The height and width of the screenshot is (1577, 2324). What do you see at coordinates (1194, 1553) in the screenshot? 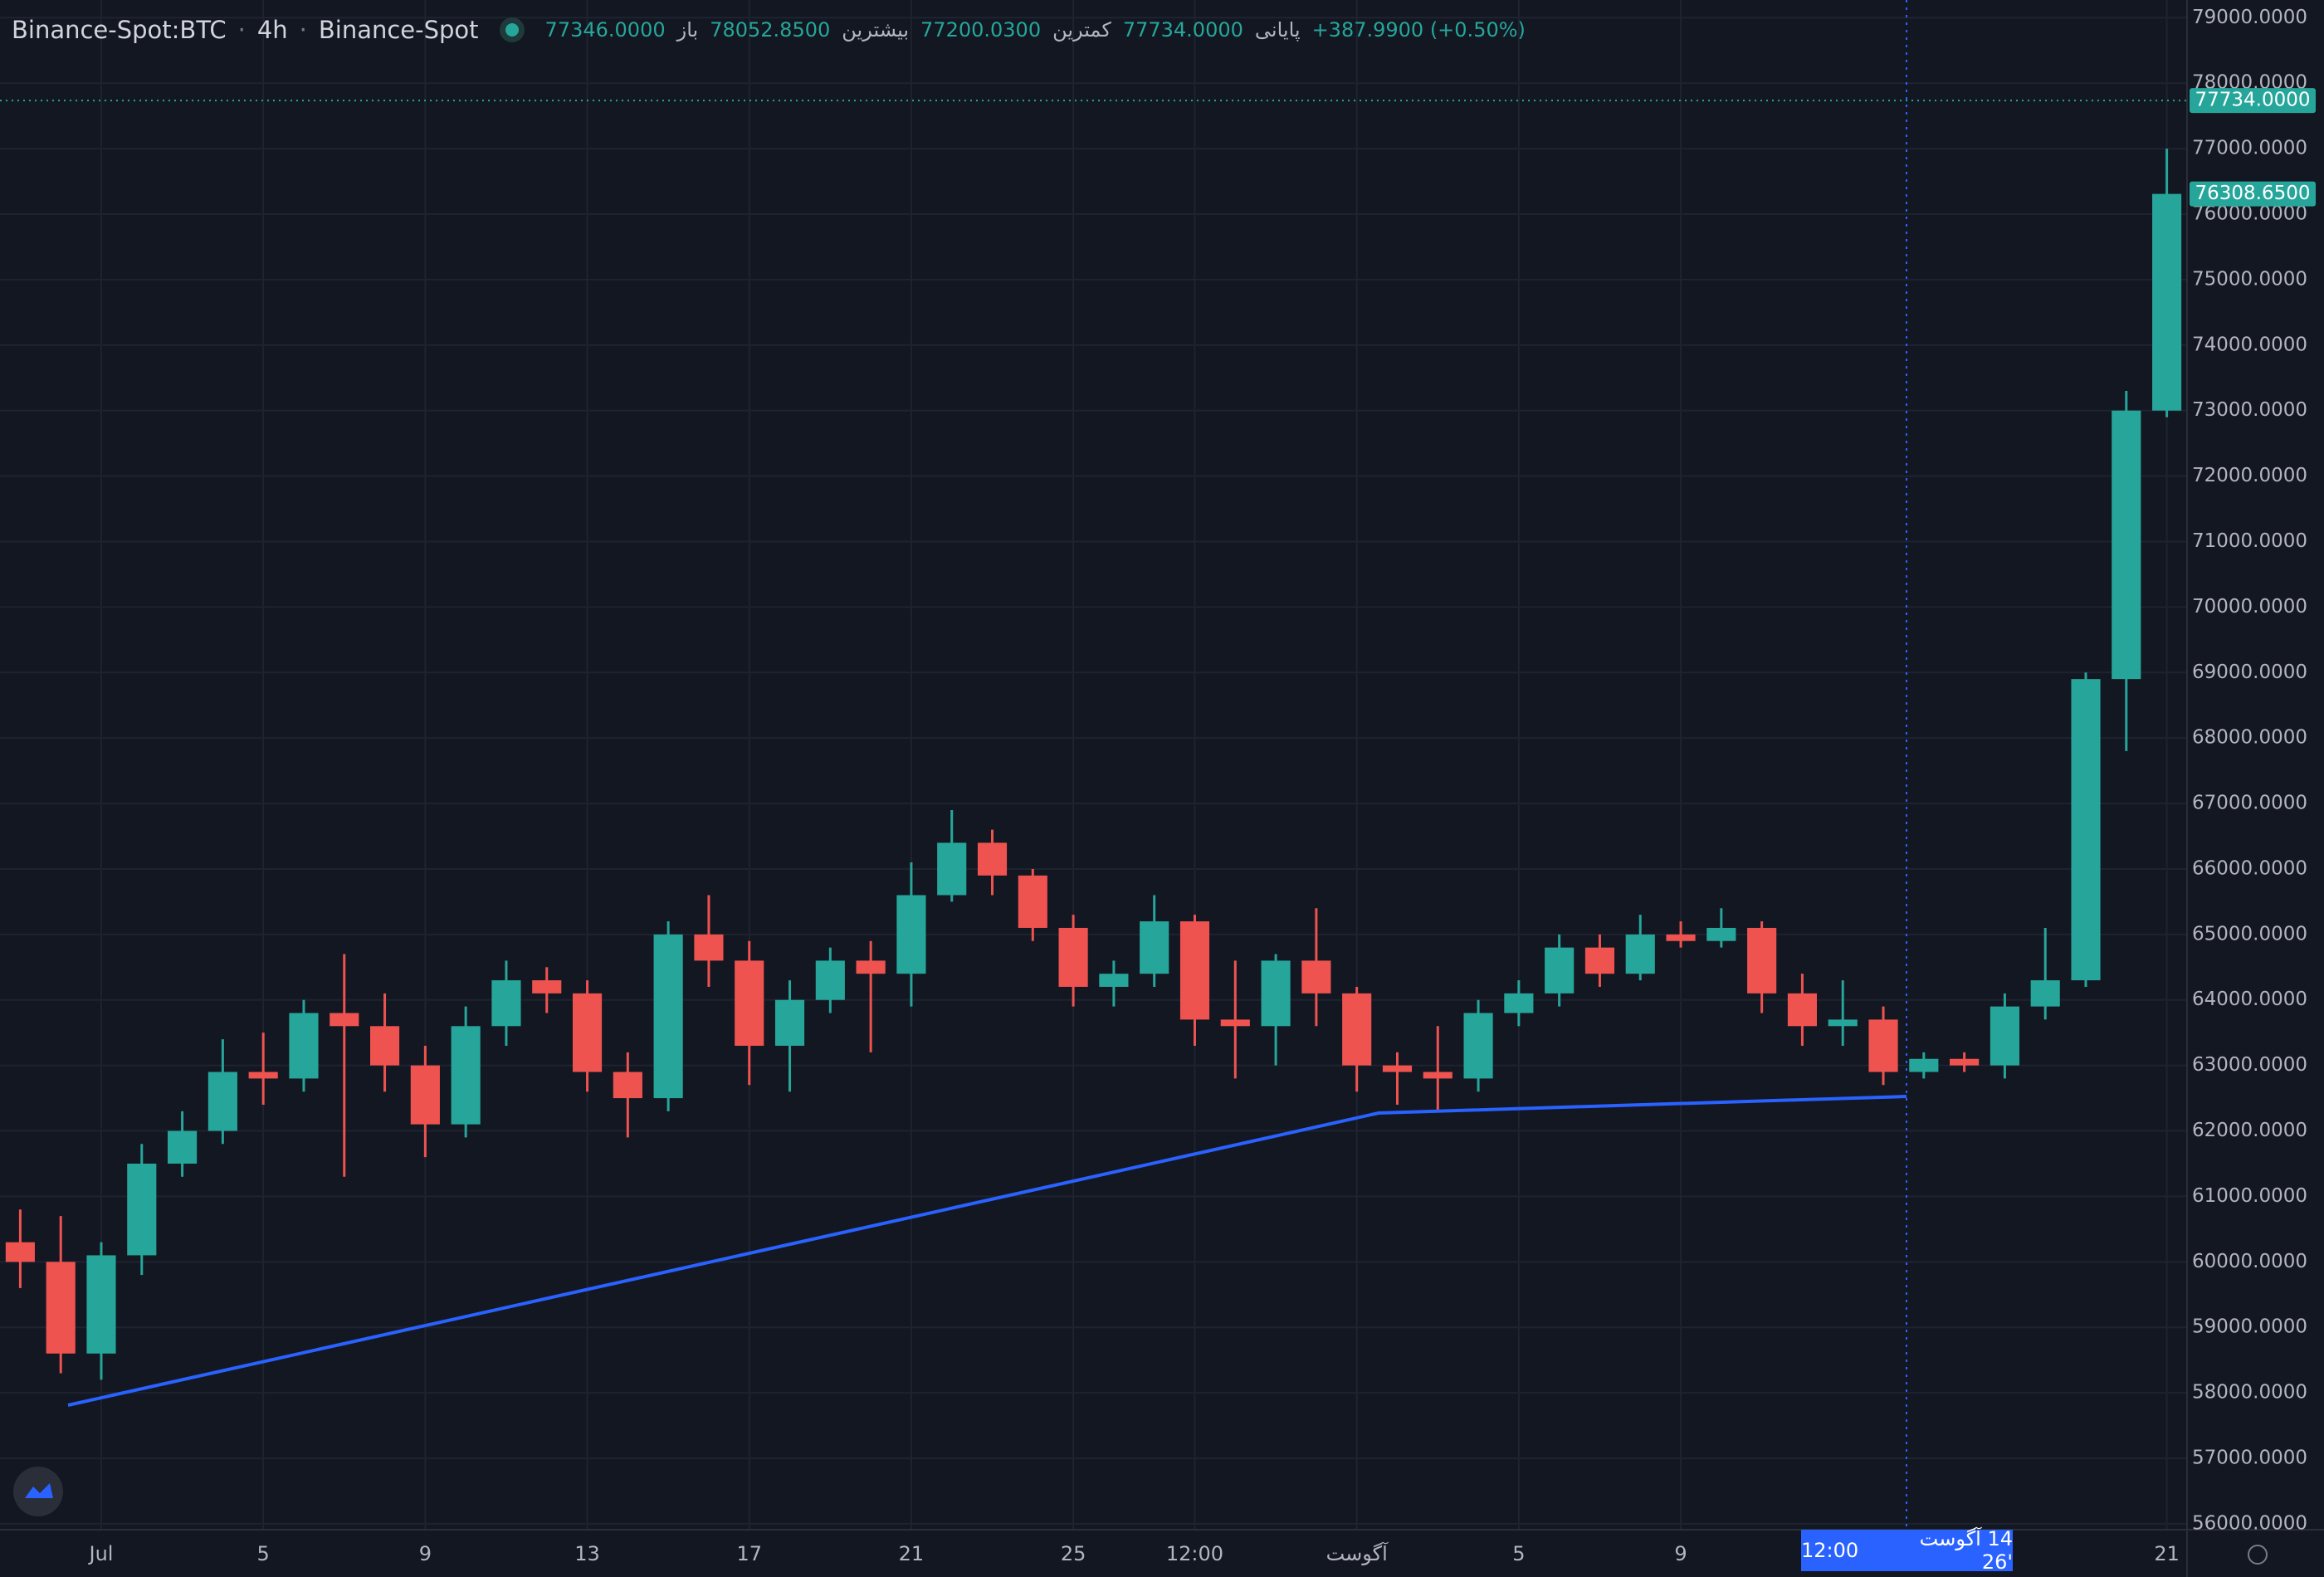
I see `x-tick-label: 12:00` at bounding box center [1194, 1553].